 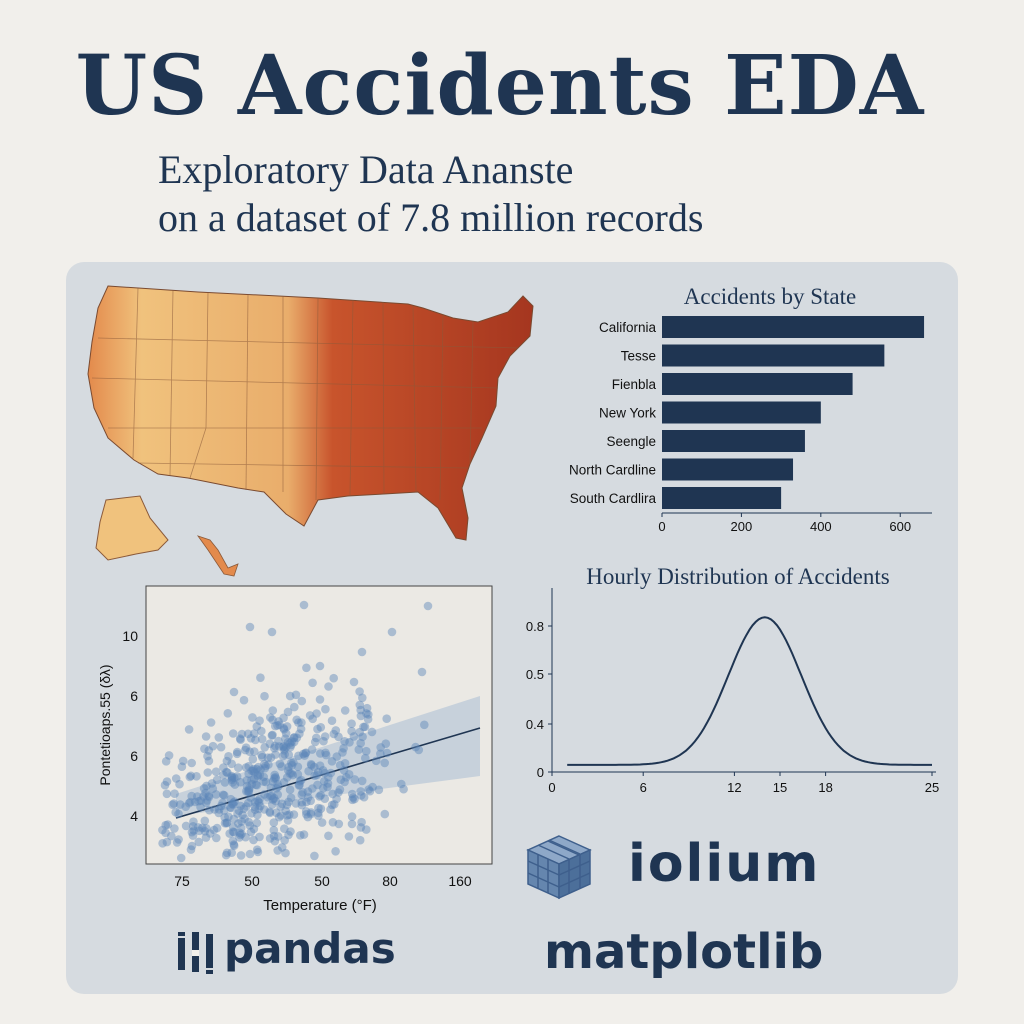 What do you see at coordinates (105, 724) in the screenshot?
I see `scatter-y-label: Pontetioaps.55 (δλ)` at bounding box center [105, 724].